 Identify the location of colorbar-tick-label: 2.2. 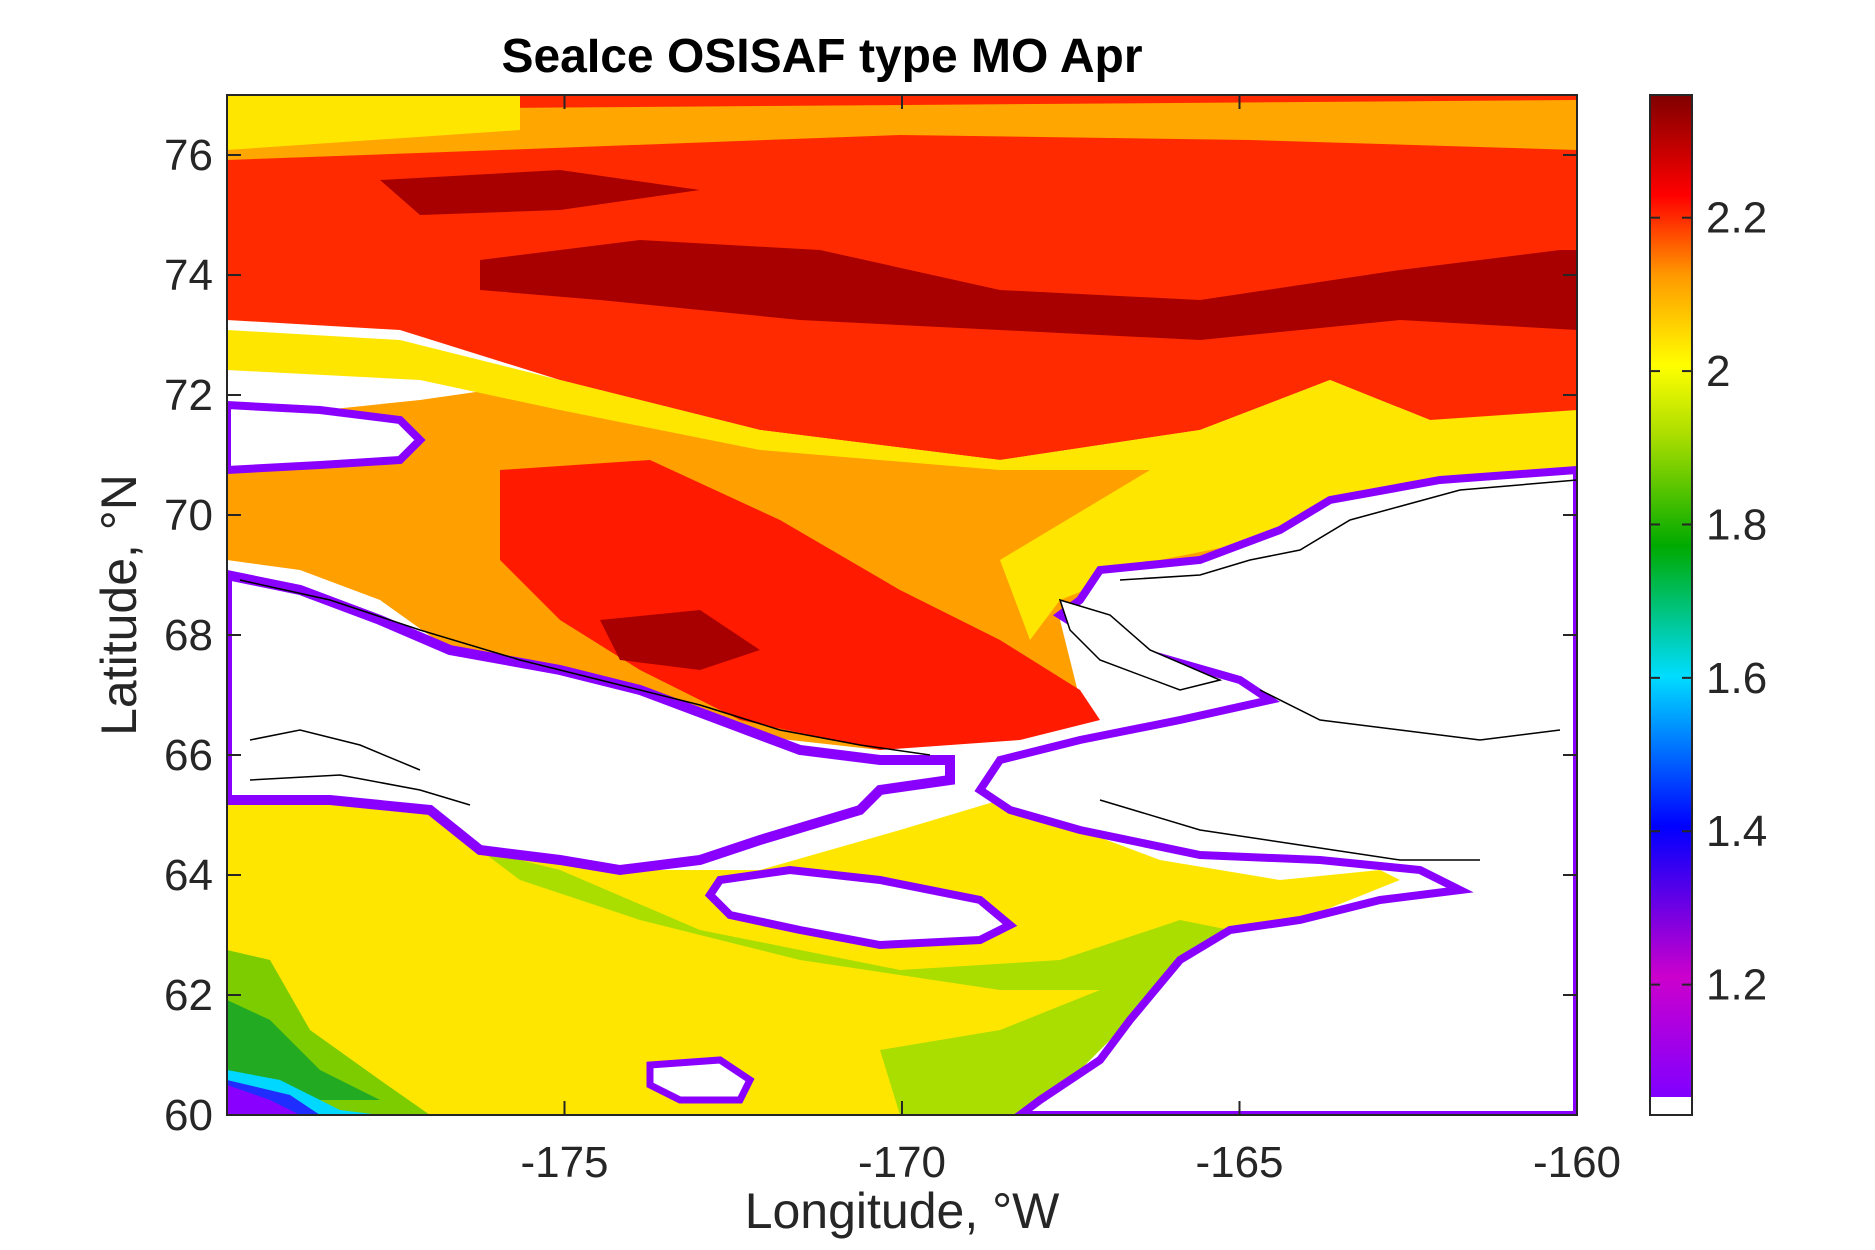
(1736, 218).